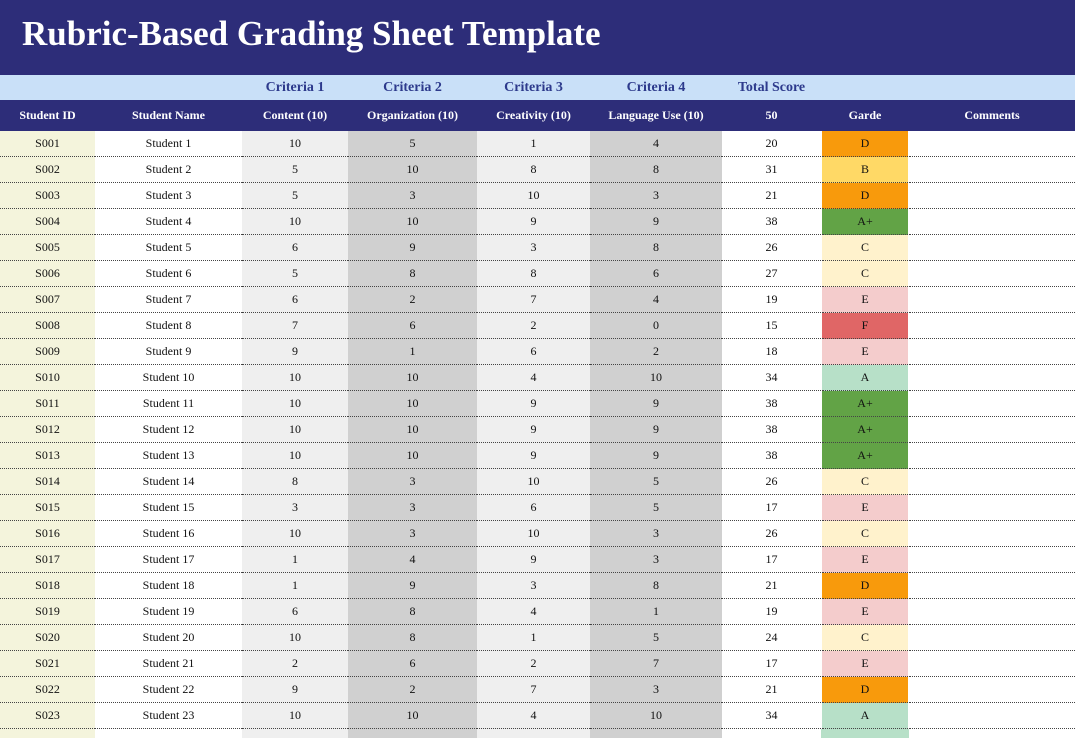 This screenshot has height=738, width=1081. Describe the element at coordinates (47, 222) in the screenshot. I see `table-cell: S004` at that location.